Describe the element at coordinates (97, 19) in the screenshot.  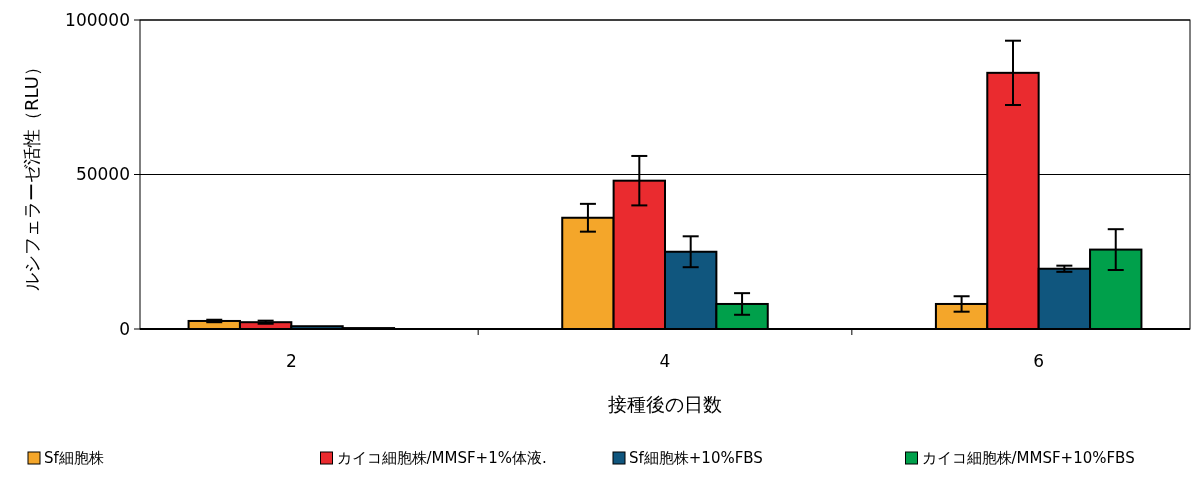
I see `y-tick-label: 100000` at that location.